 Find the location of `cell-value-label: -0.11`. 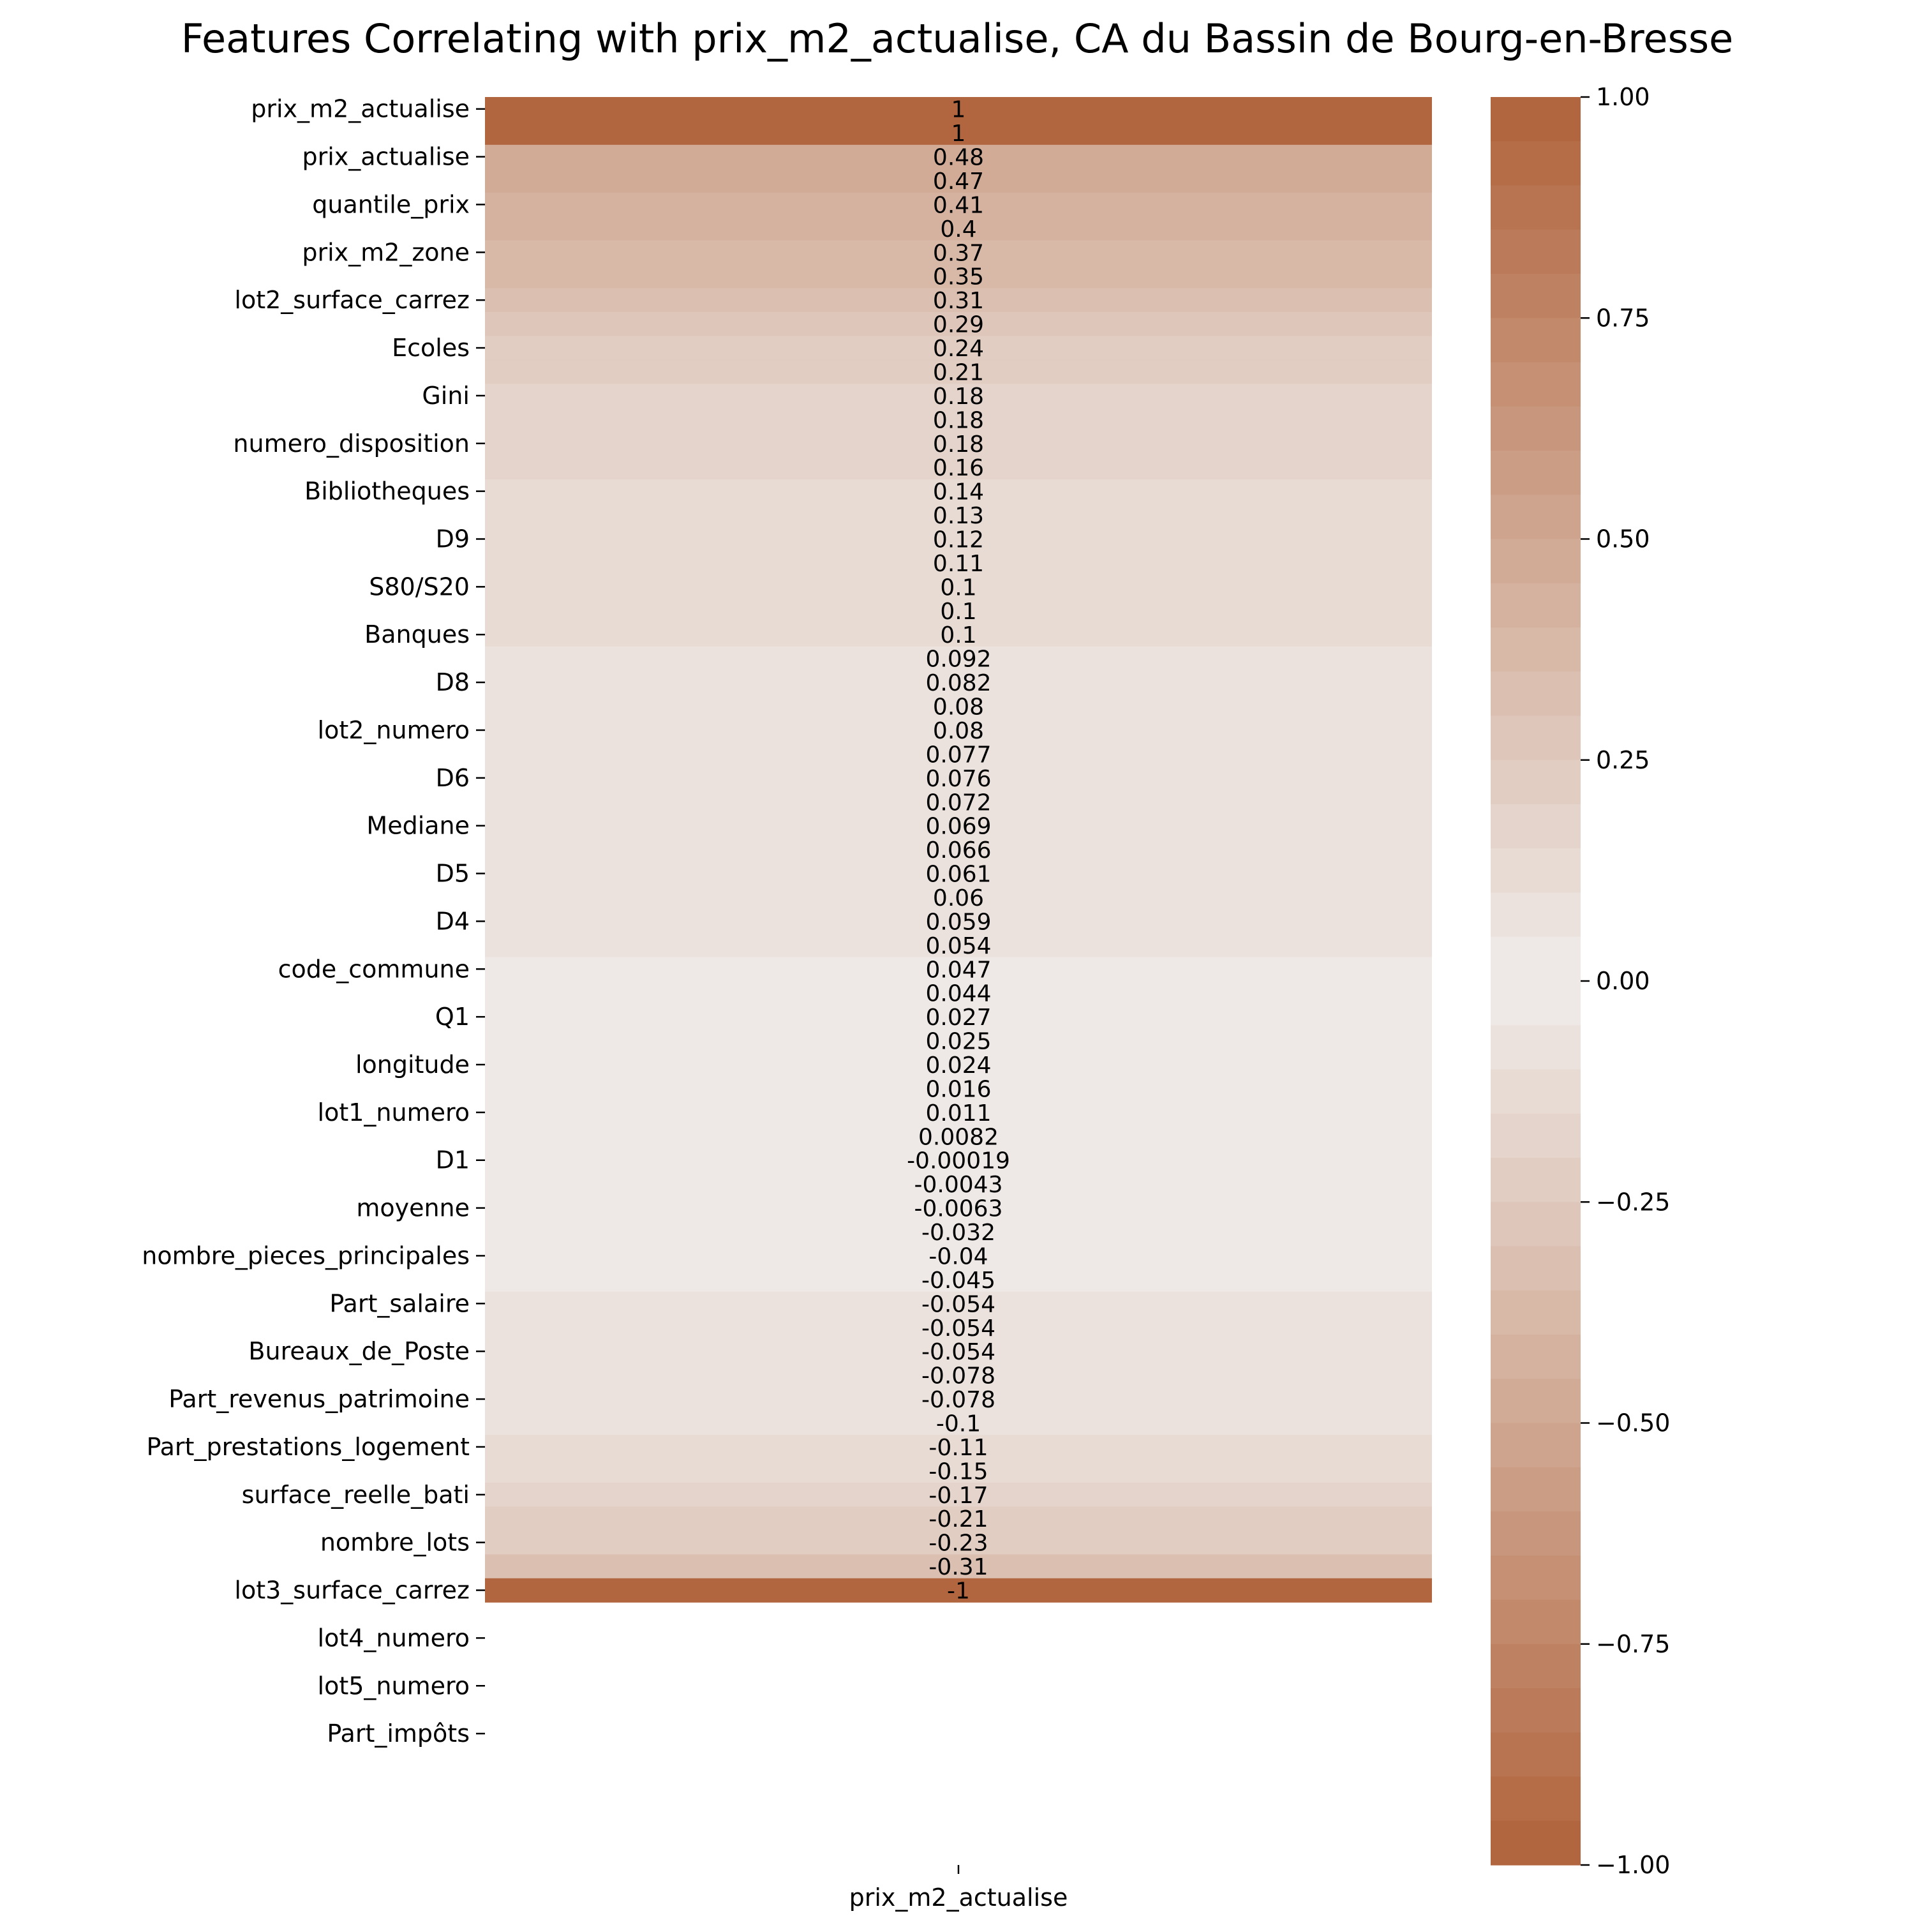

cell-value-label: -0.11 is located at coordinates (958, 1448).